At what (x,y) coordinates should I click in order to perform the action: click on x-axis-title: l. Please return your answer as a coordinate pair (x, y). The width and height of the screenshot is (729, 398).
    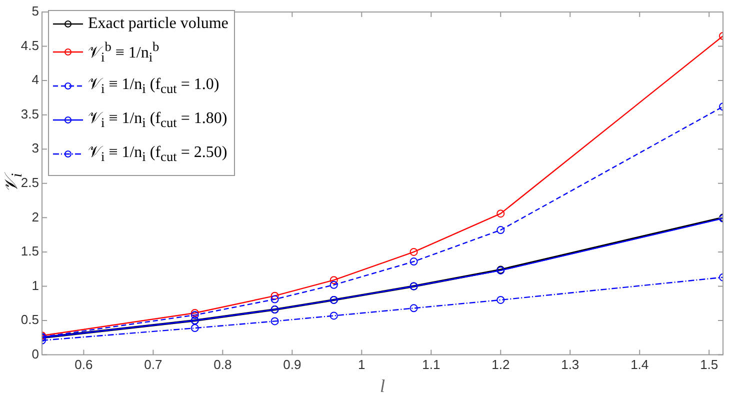
    Looking at the image, I should click on (383, 386).